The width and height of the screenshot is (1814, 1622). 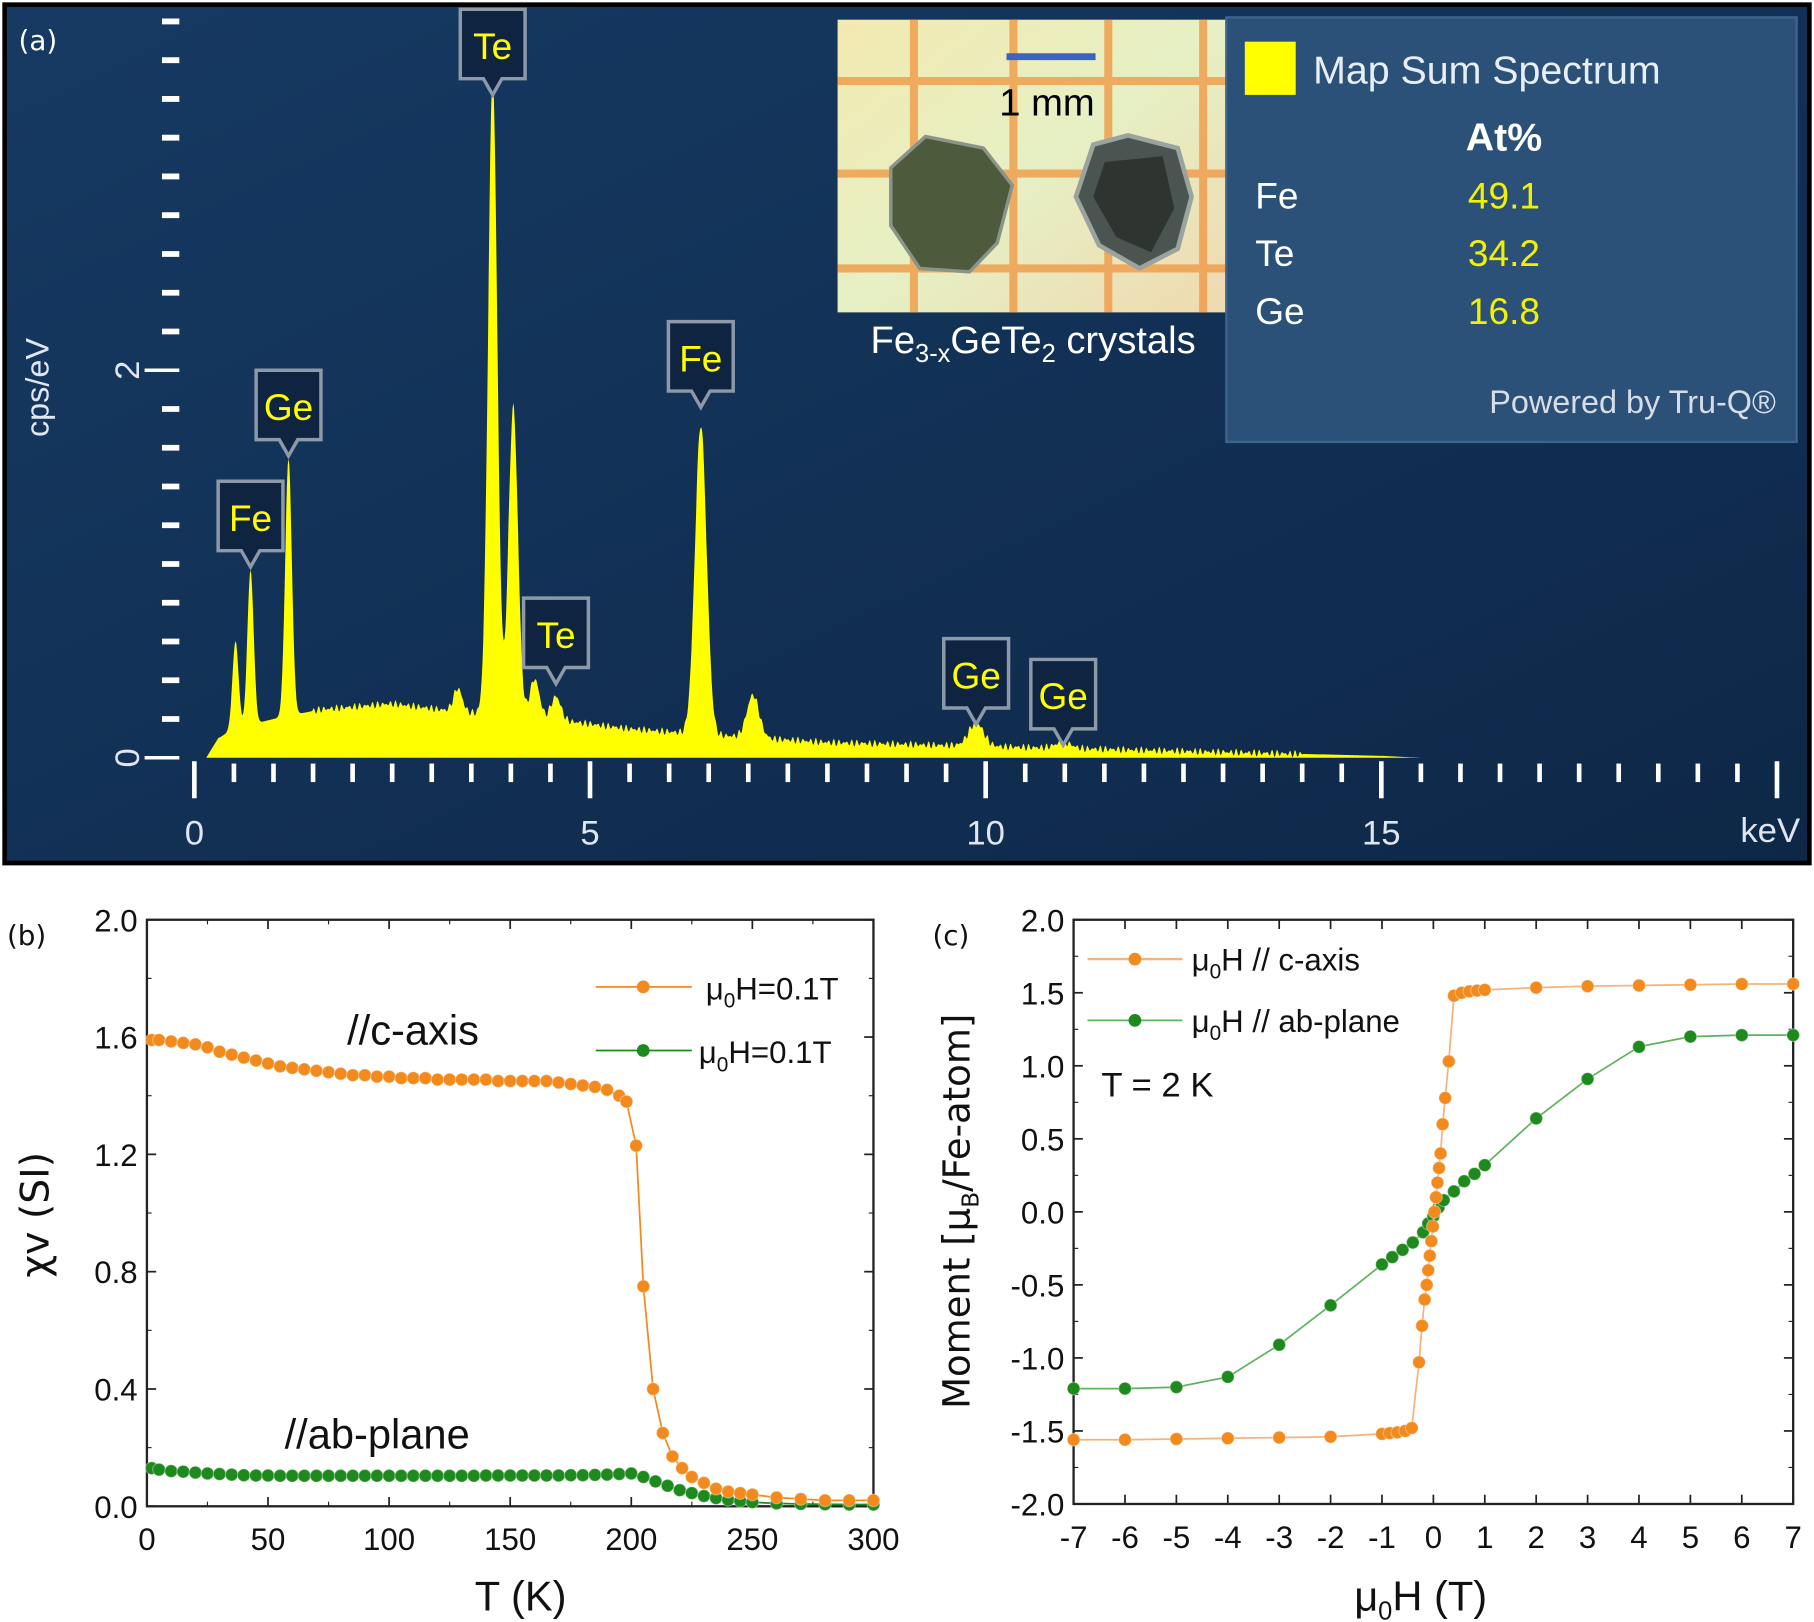 What do you see at coordinates (377, 1433) in the screenshot?
I see `annotation-ab-plane: //ab-plane` at bounding box center [377, 1433].